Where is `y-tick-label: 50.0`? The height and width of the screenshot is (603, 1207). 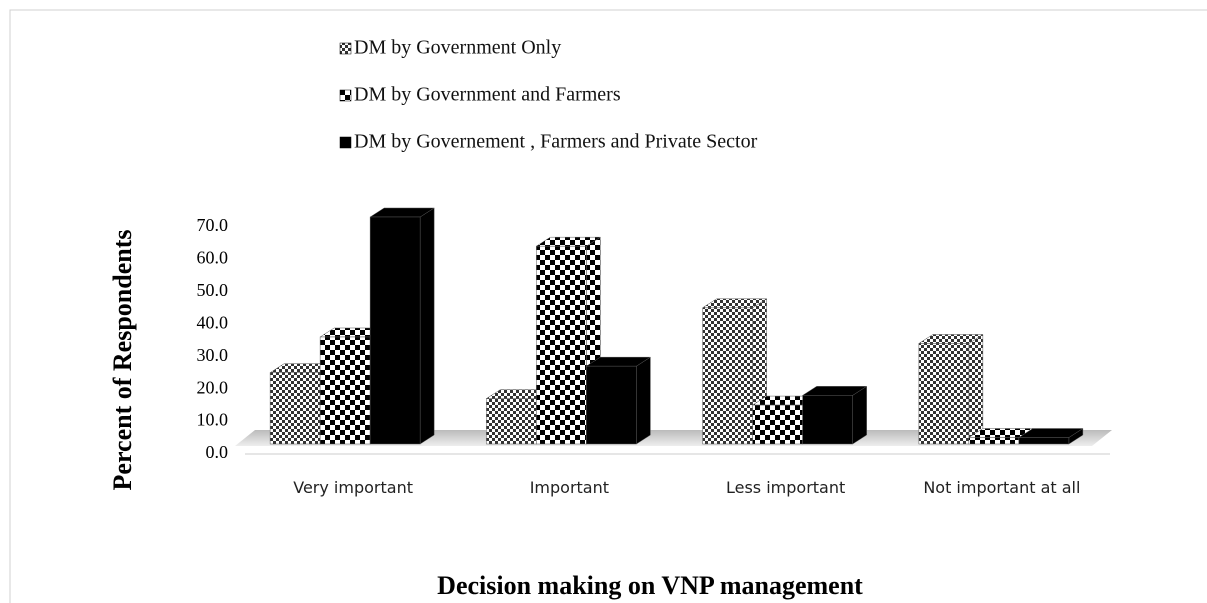
y-tick-label: 50.0 is located at coordinates (213, 290).